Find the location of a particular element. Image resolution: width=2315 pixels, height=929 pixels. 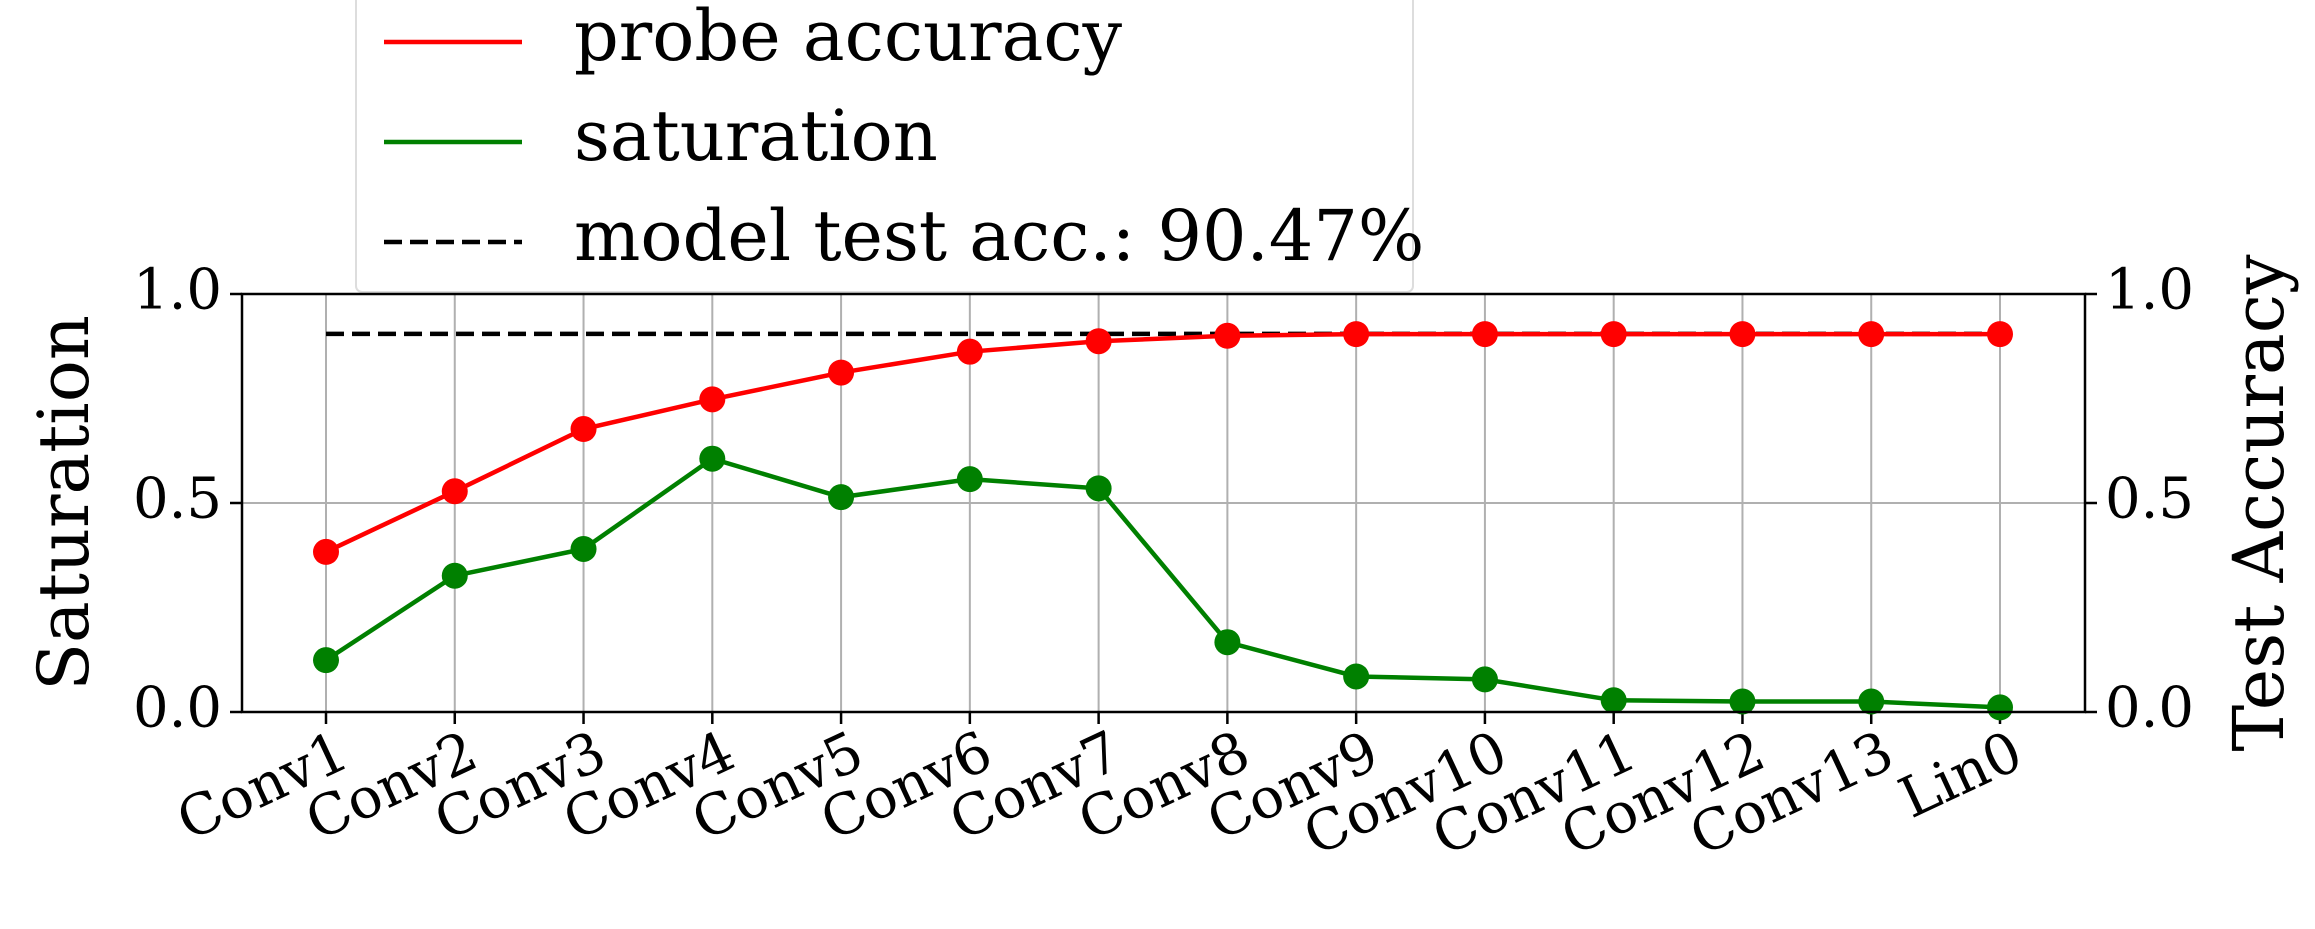

legend-label: saturation is located at coordinates (756, 136).